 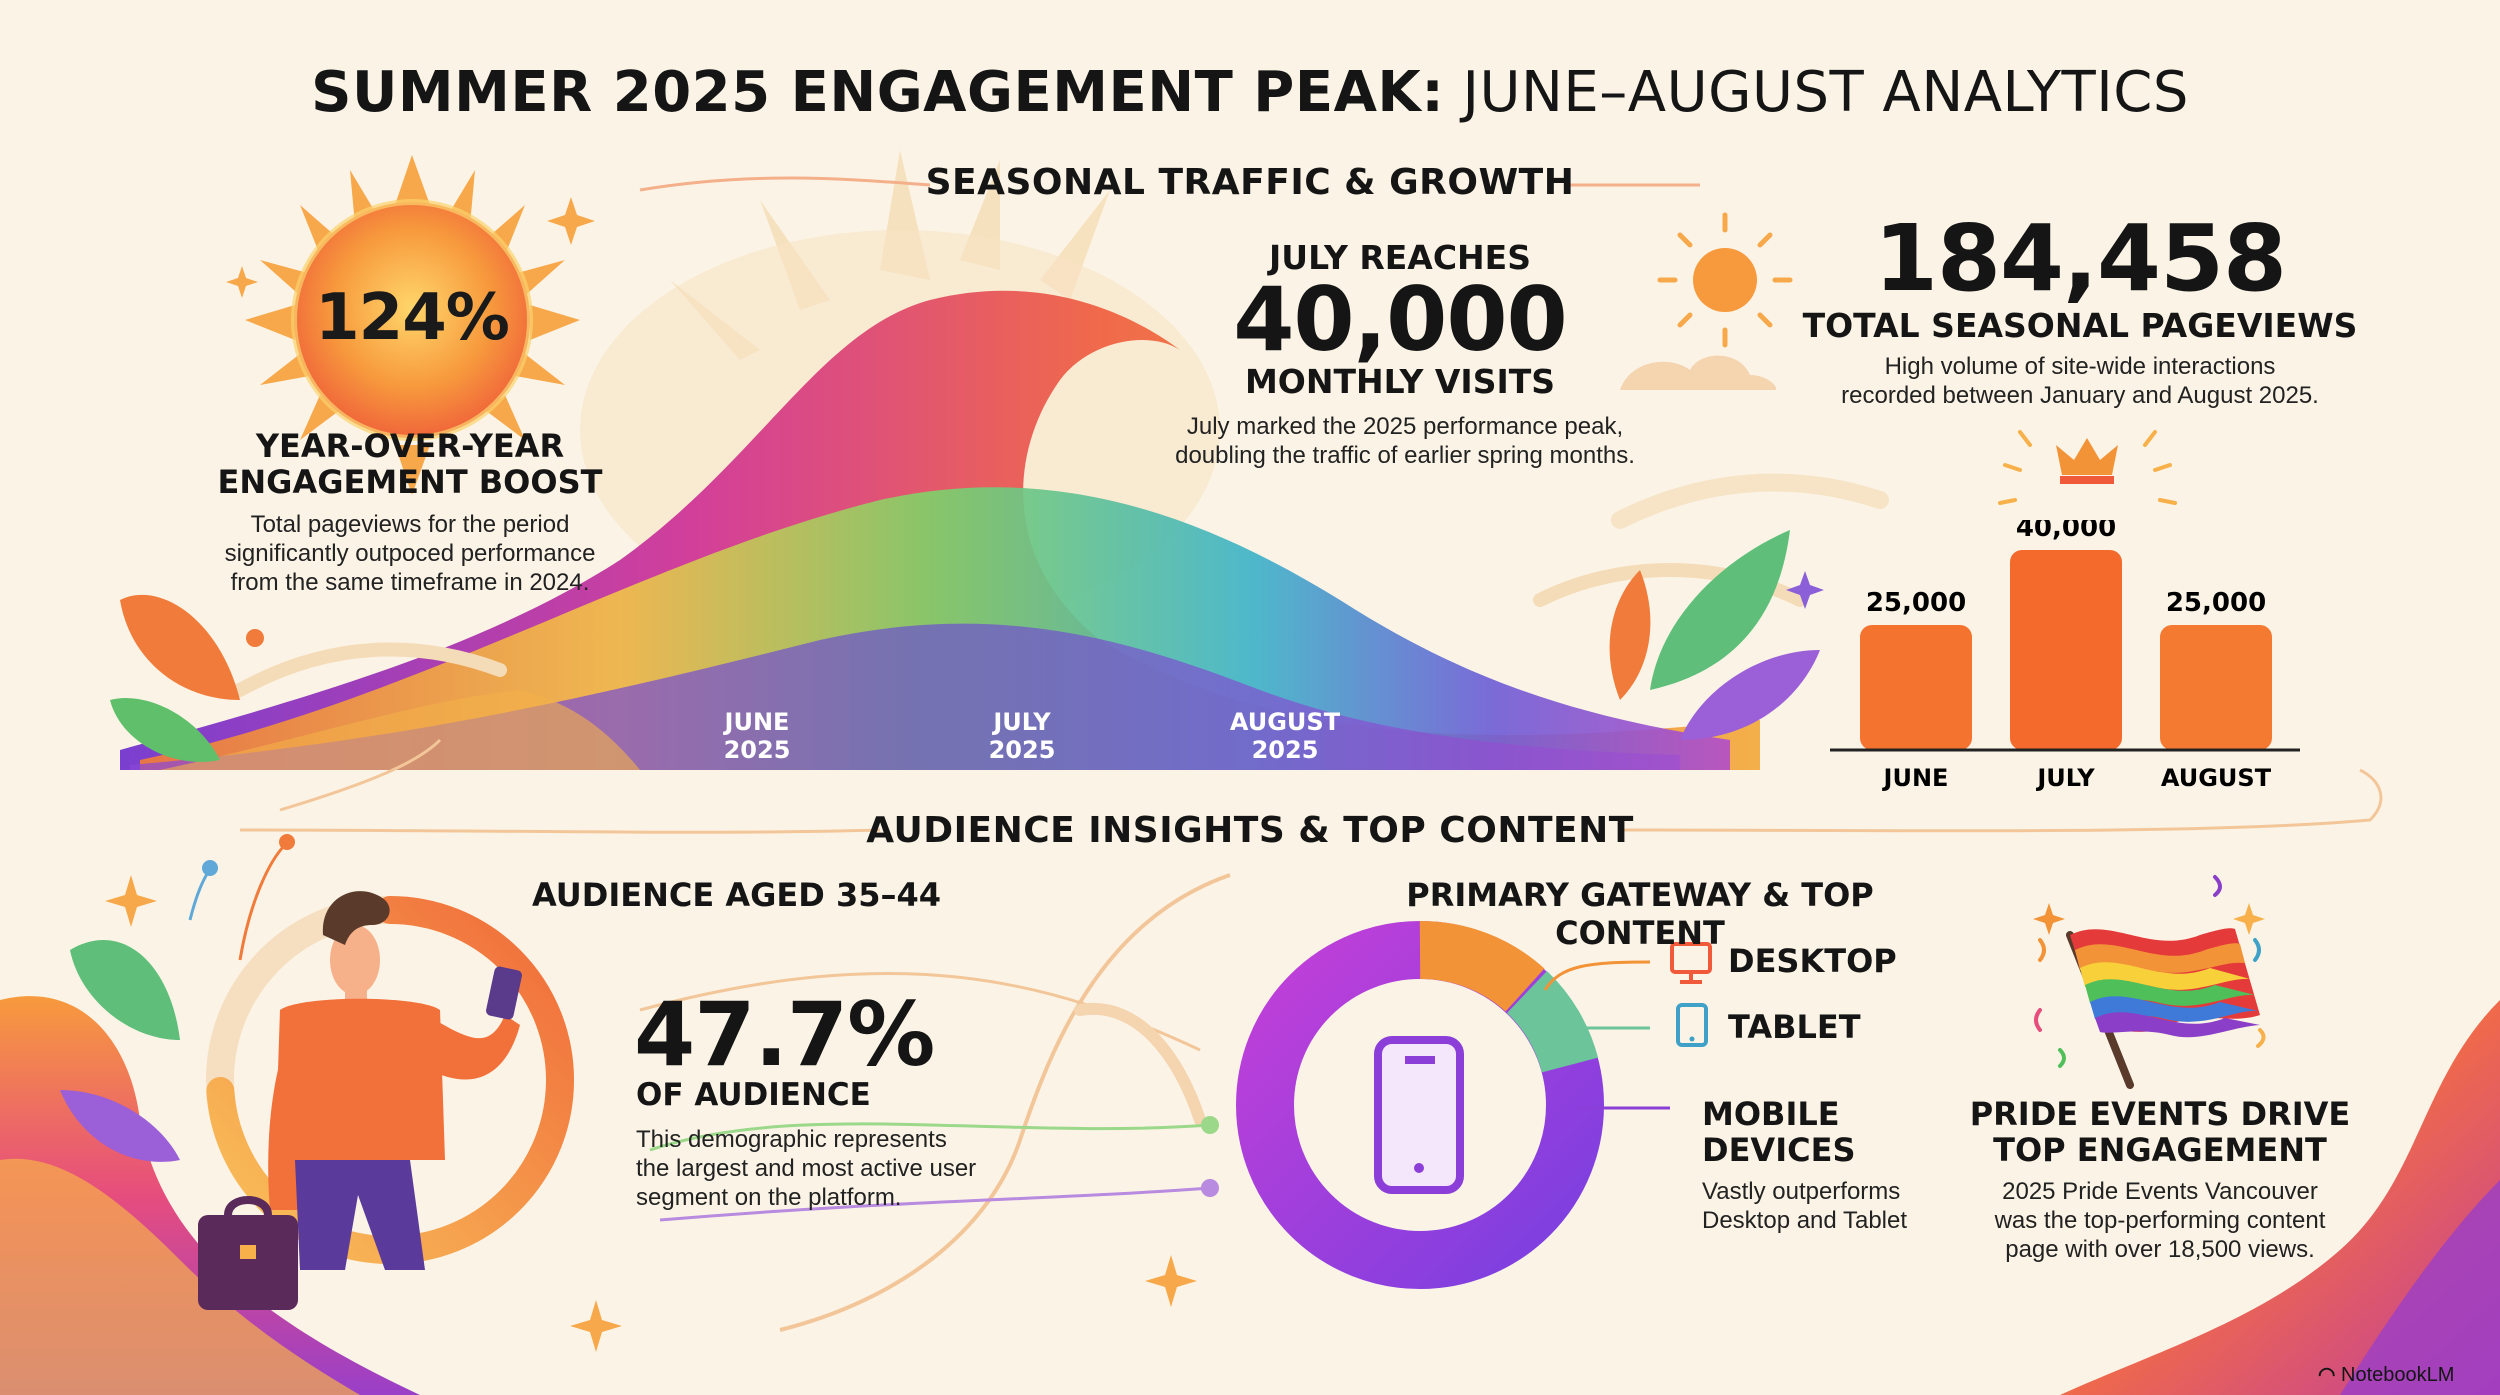 I want to click on desktop-icon, so click(x=1691, y=963).